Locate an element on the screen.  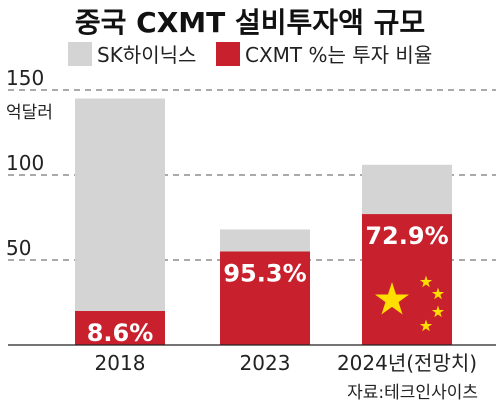
legend: SK하이닉스 CXMT %는 투자 비율 is located at coordinates (250, 54).